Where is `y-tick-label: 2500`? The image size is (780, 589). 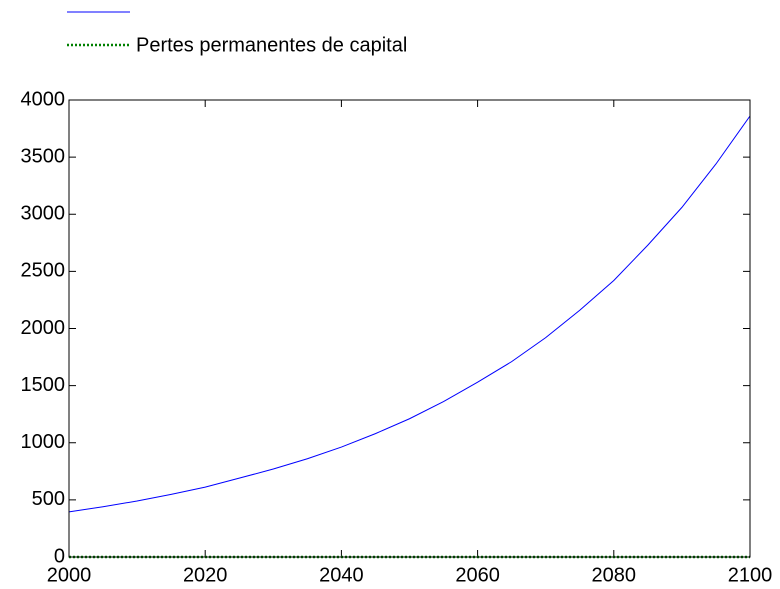
y-tick-label: 2500 is located at coordinates (43, 271).